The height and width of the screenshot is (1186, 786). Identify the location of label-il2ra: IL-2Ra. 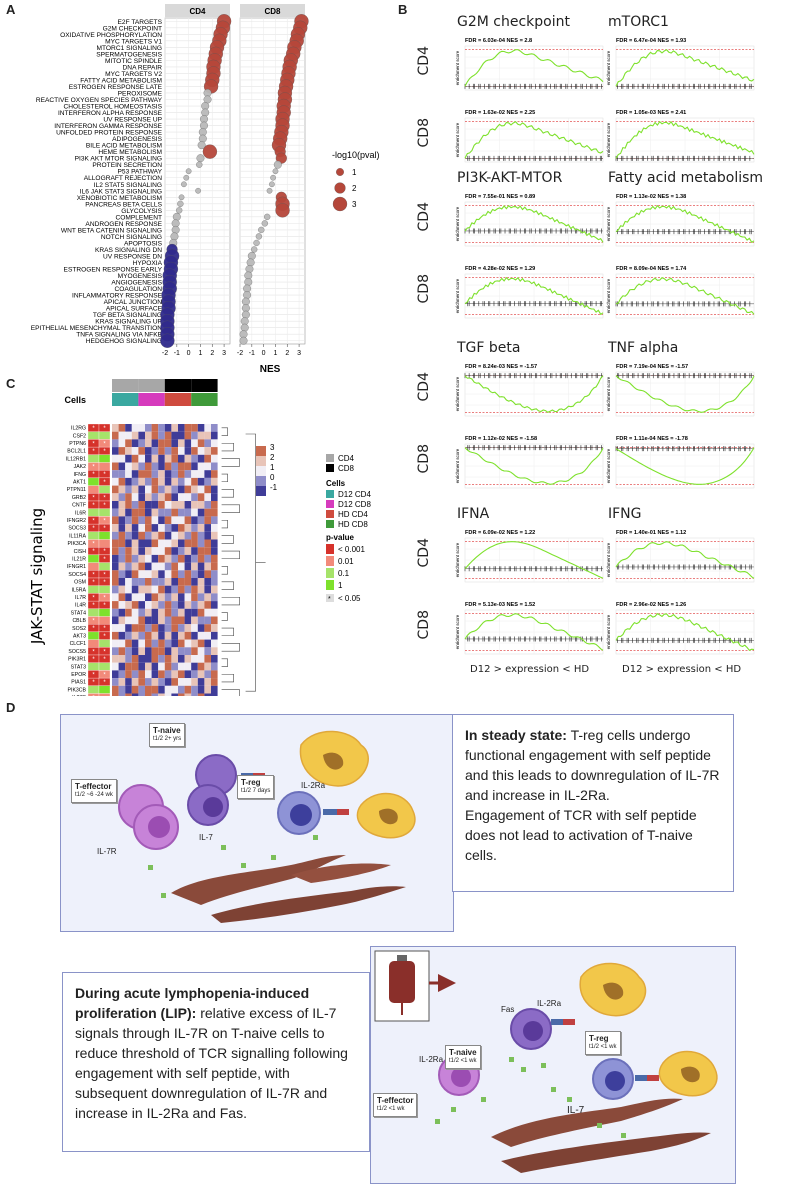
(313, 785).